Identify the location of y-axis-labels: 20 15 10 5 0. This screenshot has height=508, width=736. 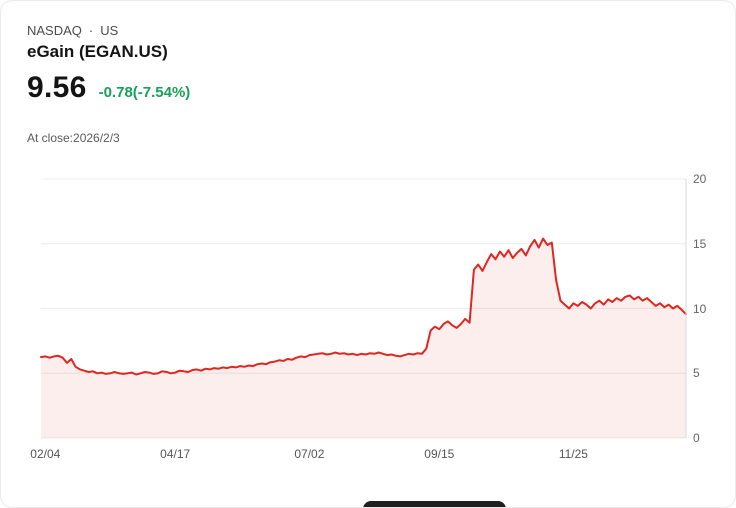
(710, 308).